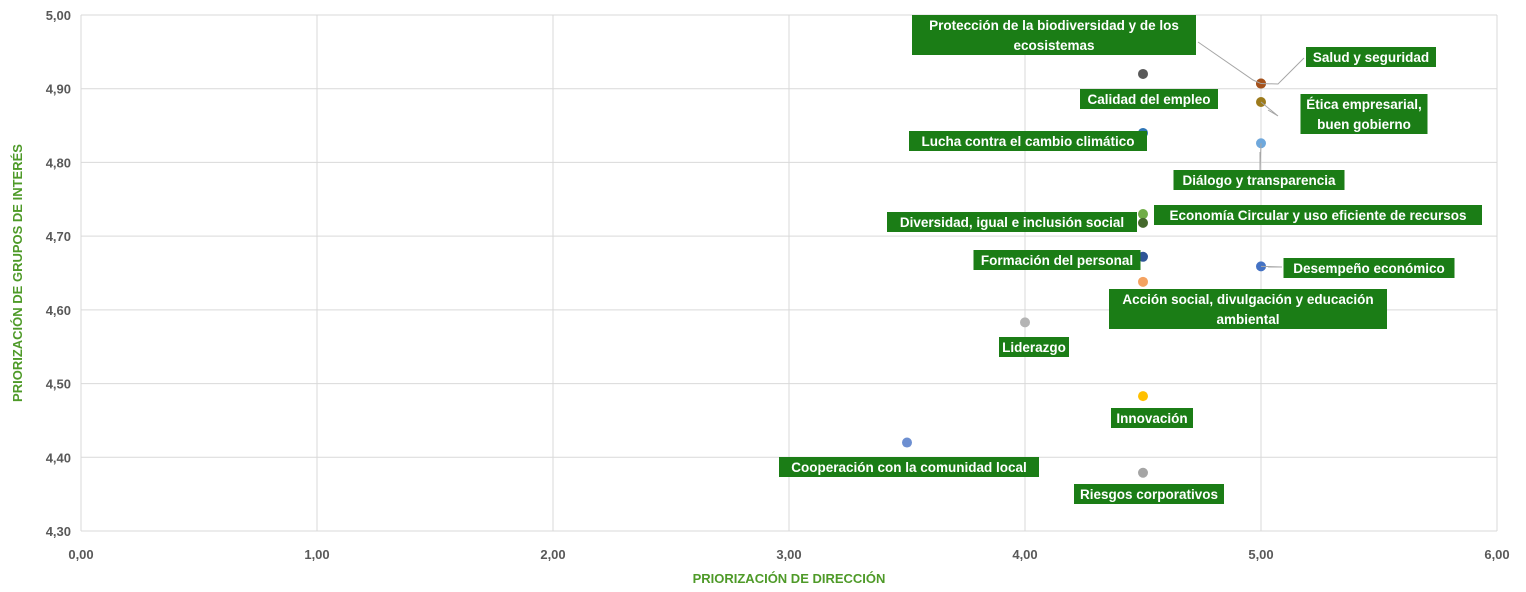 This screenshot has width=1526, height=592. What do you see at coordinates (1364, 124) in the screenshot?
I see `point-label-text: buen gobierno` at bounding box center [1364, 124].